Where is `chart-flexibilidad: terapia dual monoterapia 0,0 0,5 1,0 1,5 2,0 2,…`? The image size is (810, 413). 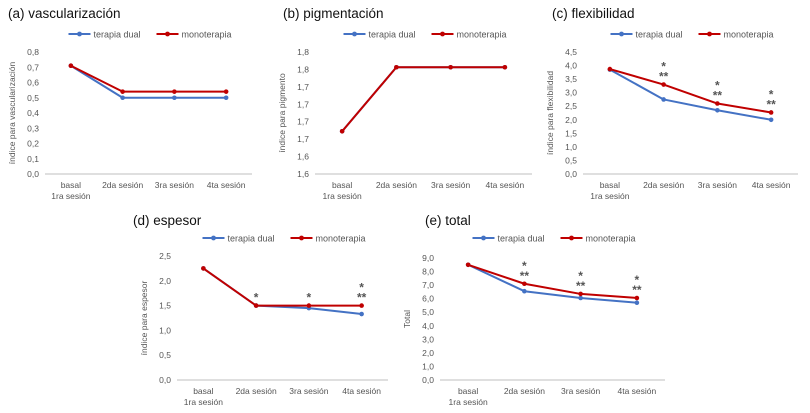 chart-flexibilidad: terapia dual monoterapia 0,0 0,5 1,0 1,5 2,0 2,… is located at coordinates (671, 115).